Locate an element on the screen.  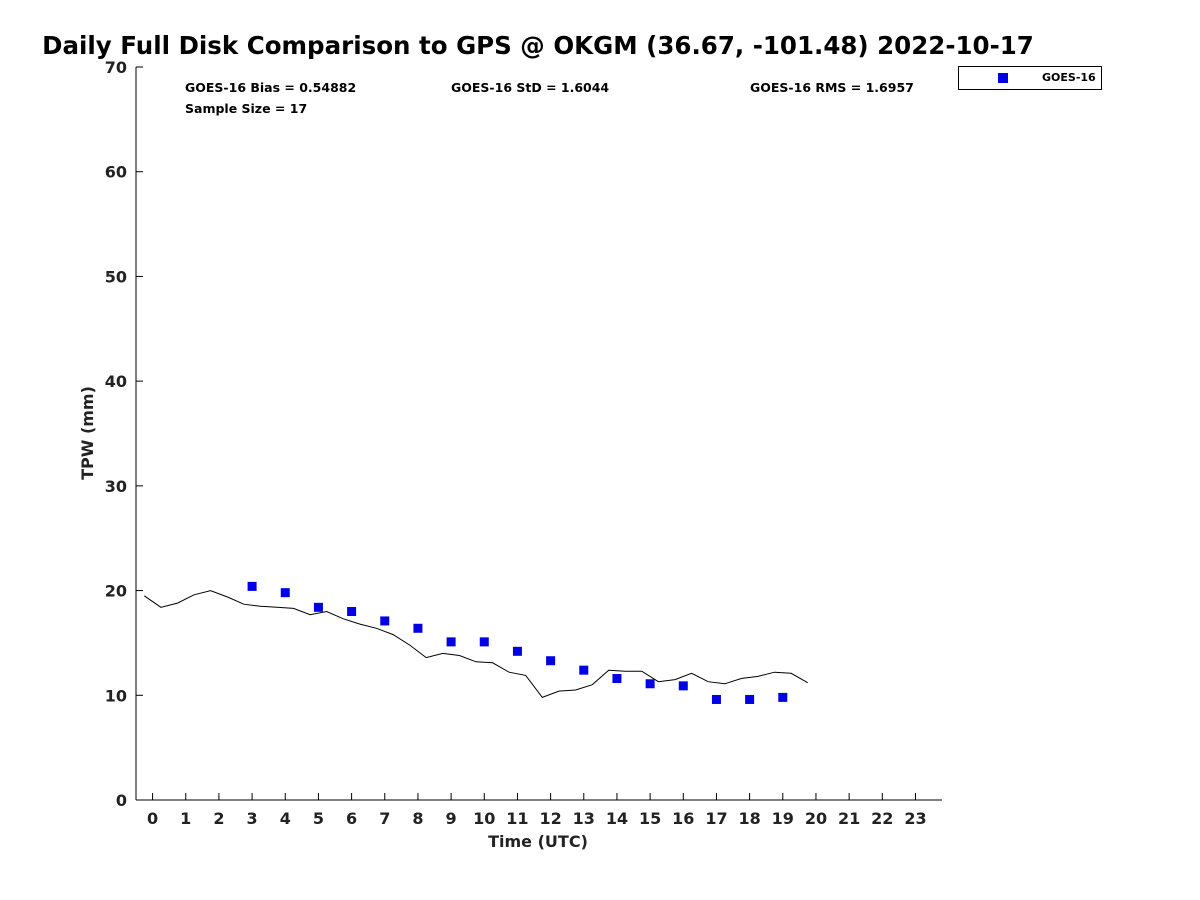
x-tick-label: 21 is located at coordinates (849, 818).